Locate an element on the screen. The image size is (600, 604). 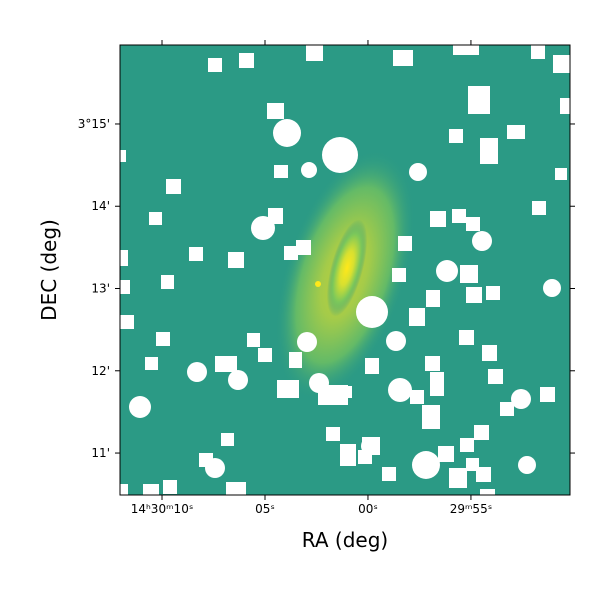
y-tick-label: 13' is located at coordinates (100, 289).